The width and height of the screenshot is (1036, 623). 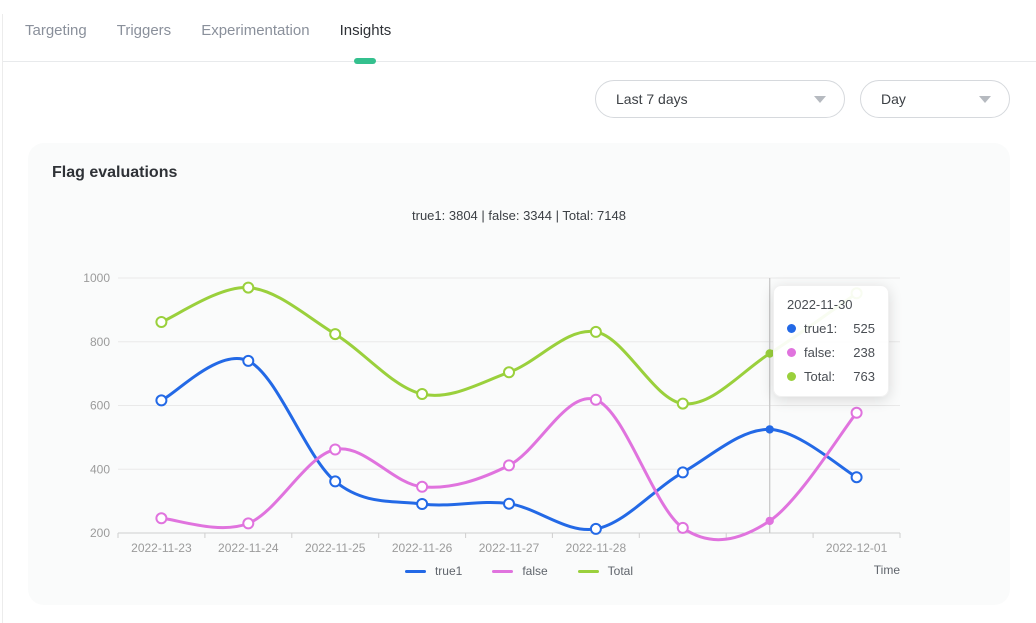 I want to click on active-tab-indicator, so click(x=365, y=61).